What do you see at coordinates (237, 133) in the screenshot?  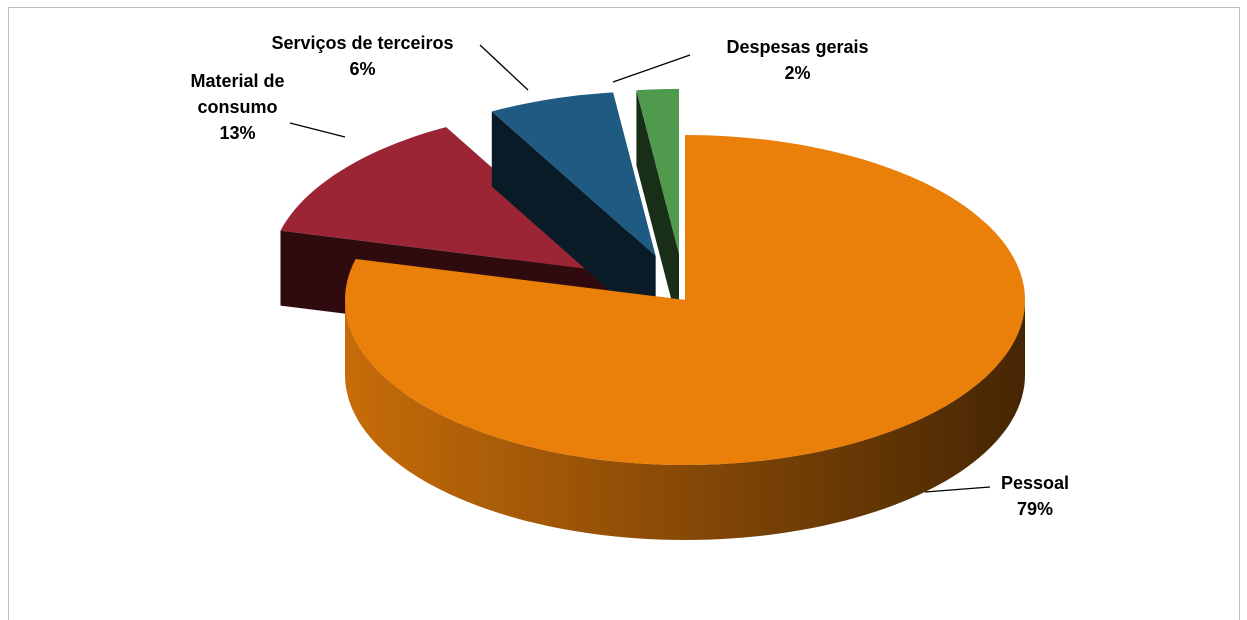 I see `value-label: 13%` at bounding box center [237, 133].